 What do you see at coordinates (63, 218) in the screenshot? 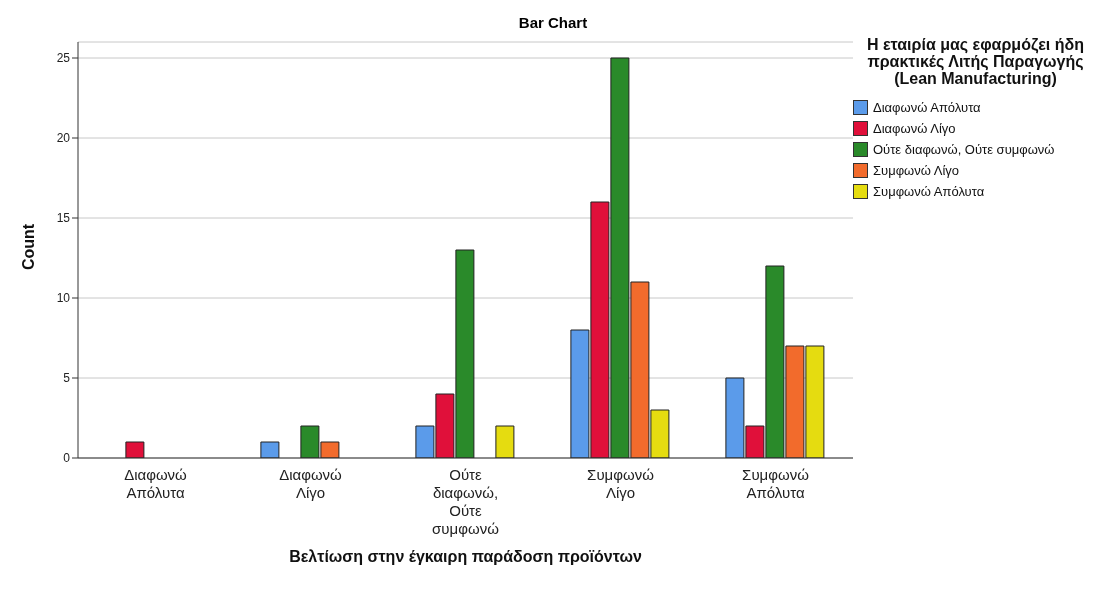
I see `y-tick-label: 15` at bounding box center [63, 218].